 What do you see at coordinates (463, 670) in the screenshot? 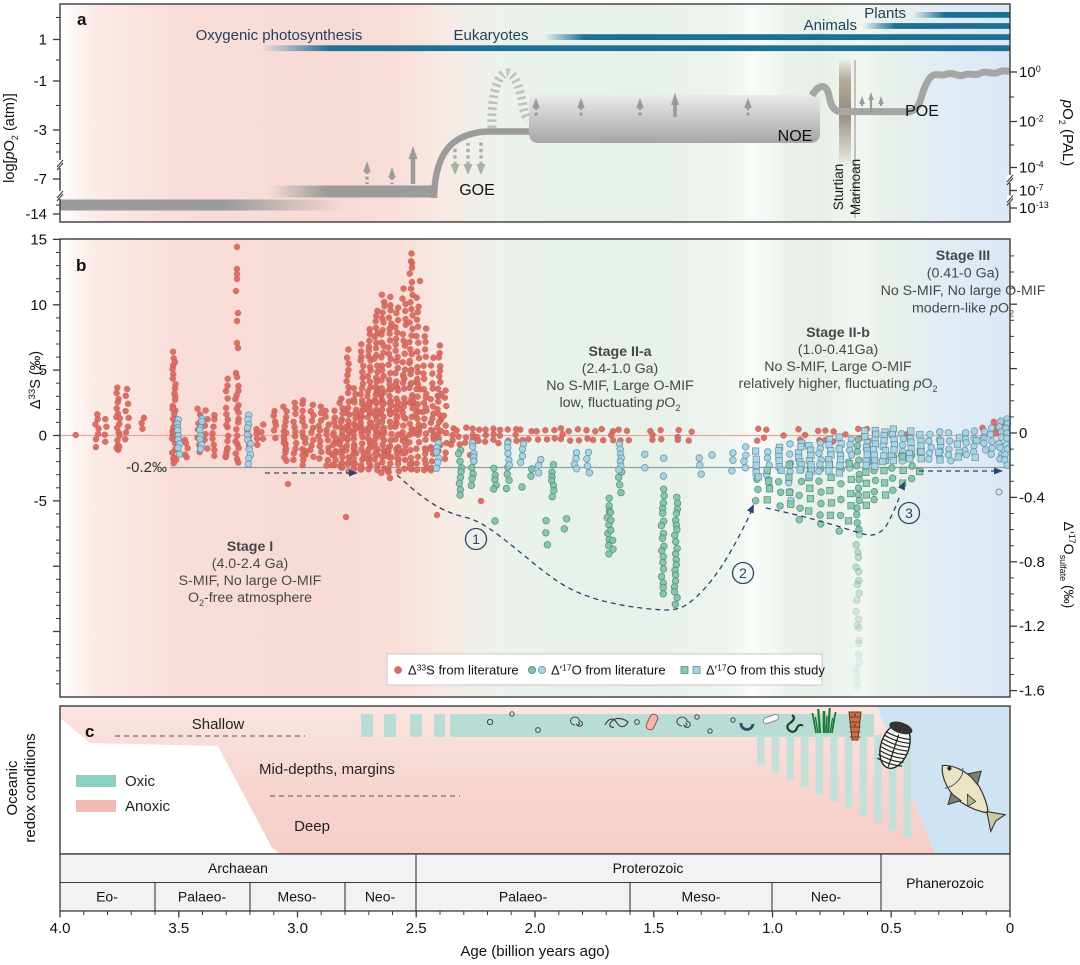
I see `svg-text: Δ33S from literature` at bounding box center [463, 670].